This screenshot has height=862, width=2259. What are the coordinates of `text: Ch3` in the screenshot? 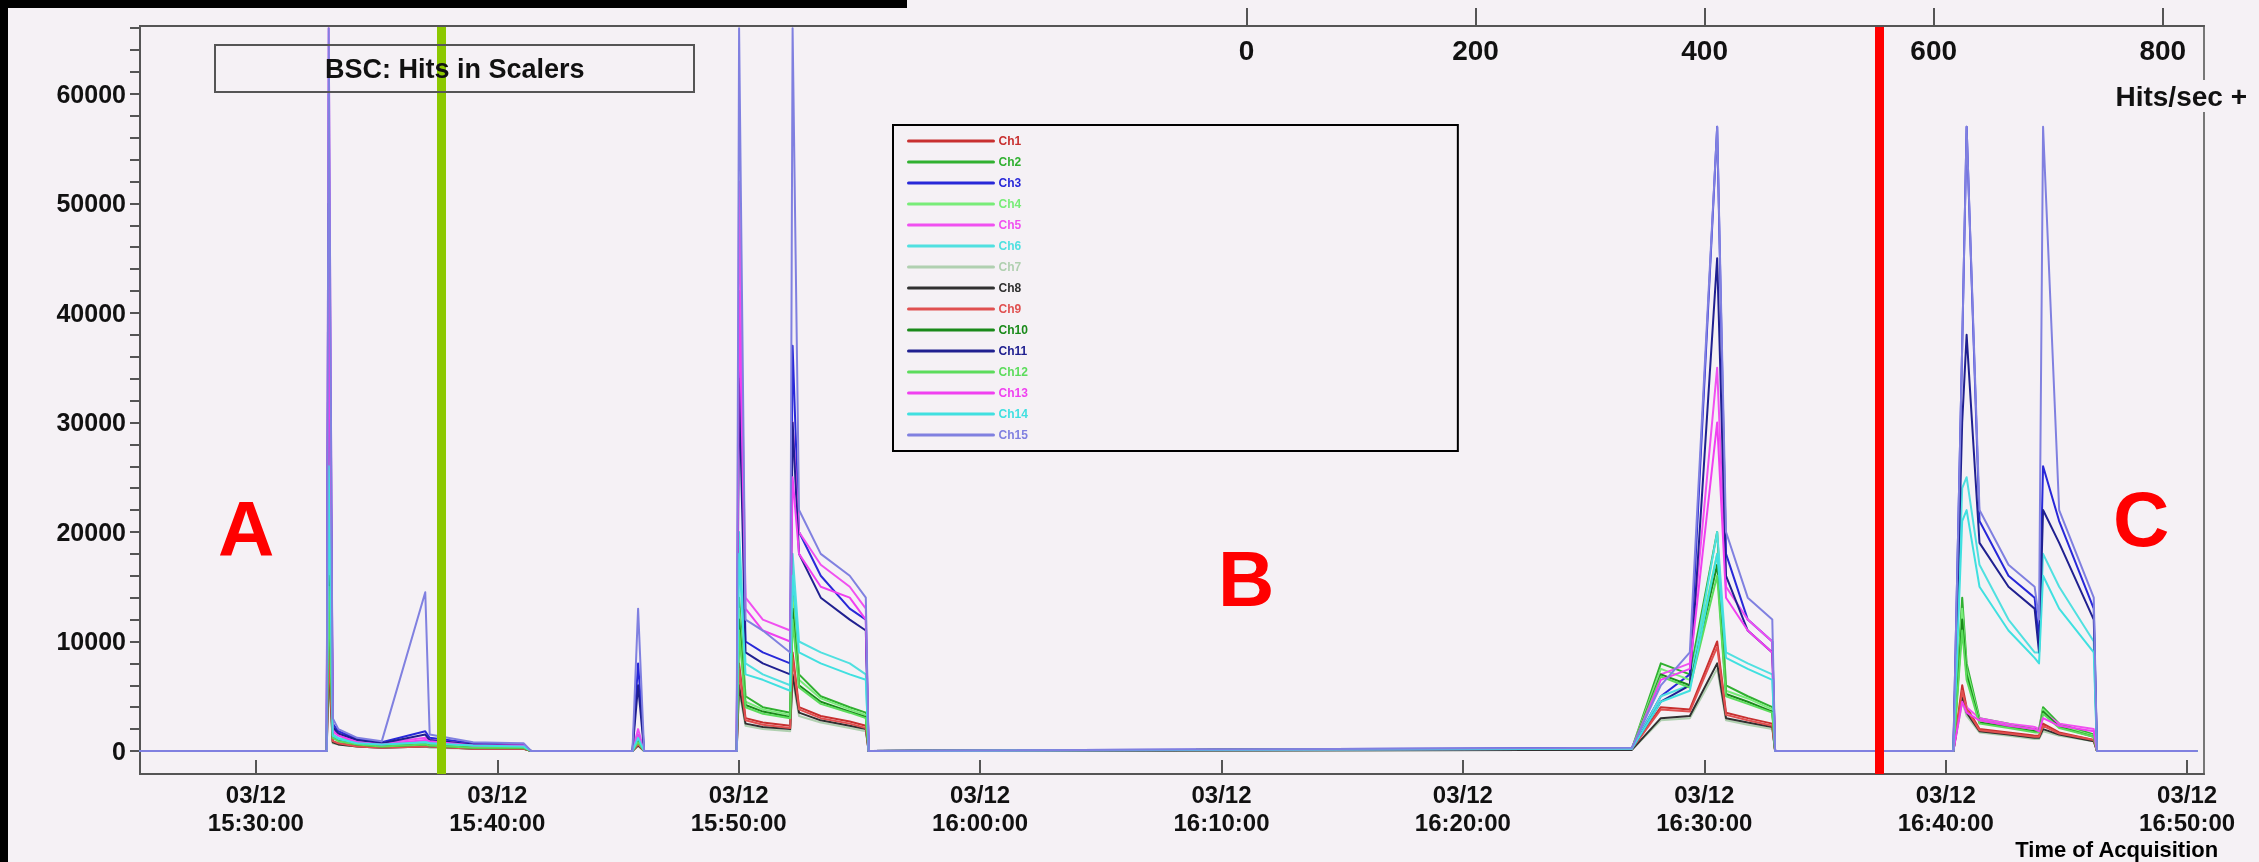 It's located at (1010, 183).